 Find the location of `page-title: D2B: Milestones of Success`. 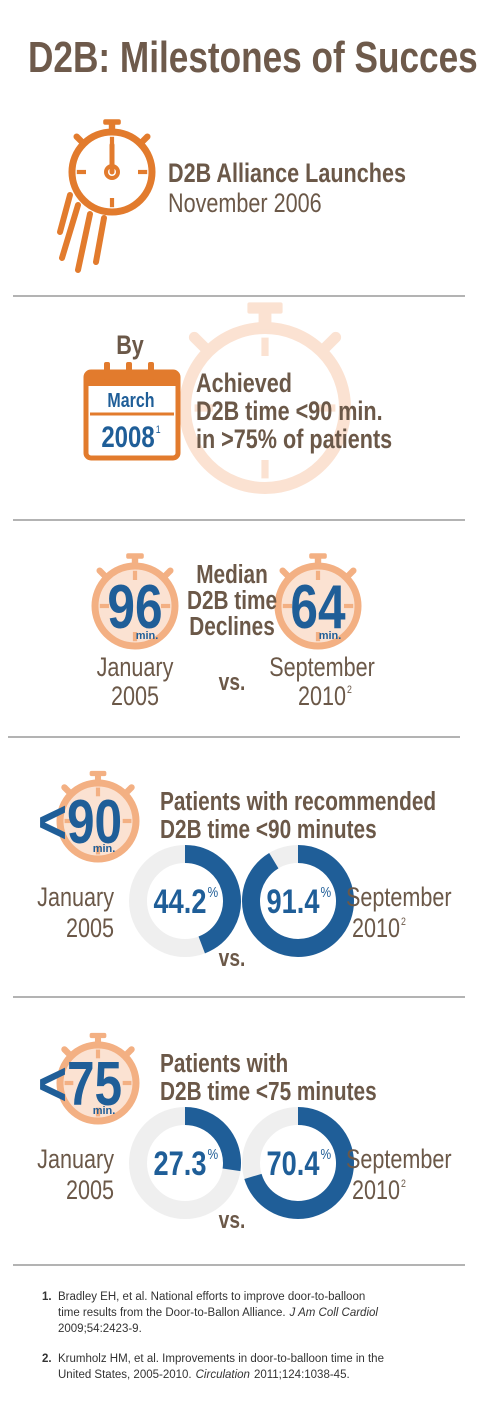

page-title: D2B: Milestones of Success is located at coordinates (253, 57).